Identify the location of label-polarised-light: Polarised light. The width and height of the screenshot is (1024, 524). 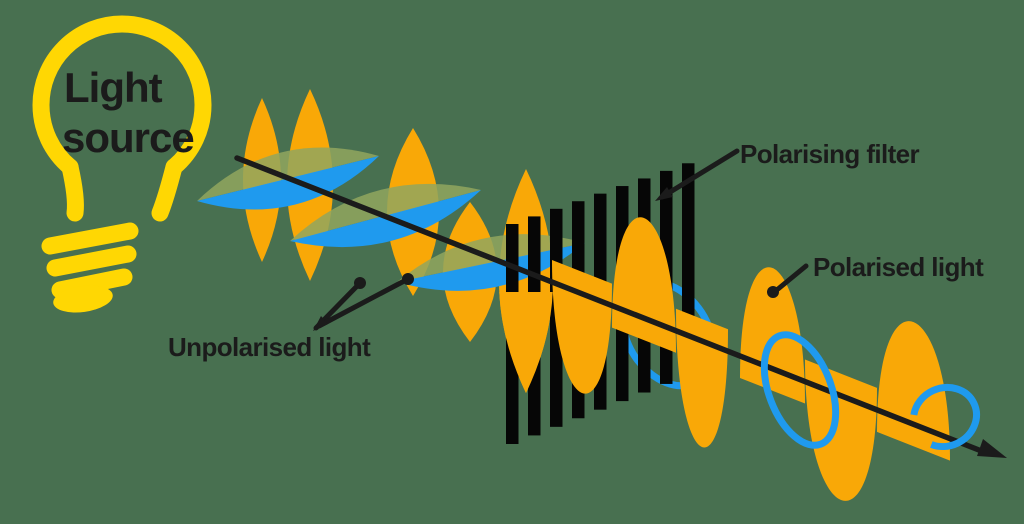
(898, 267).